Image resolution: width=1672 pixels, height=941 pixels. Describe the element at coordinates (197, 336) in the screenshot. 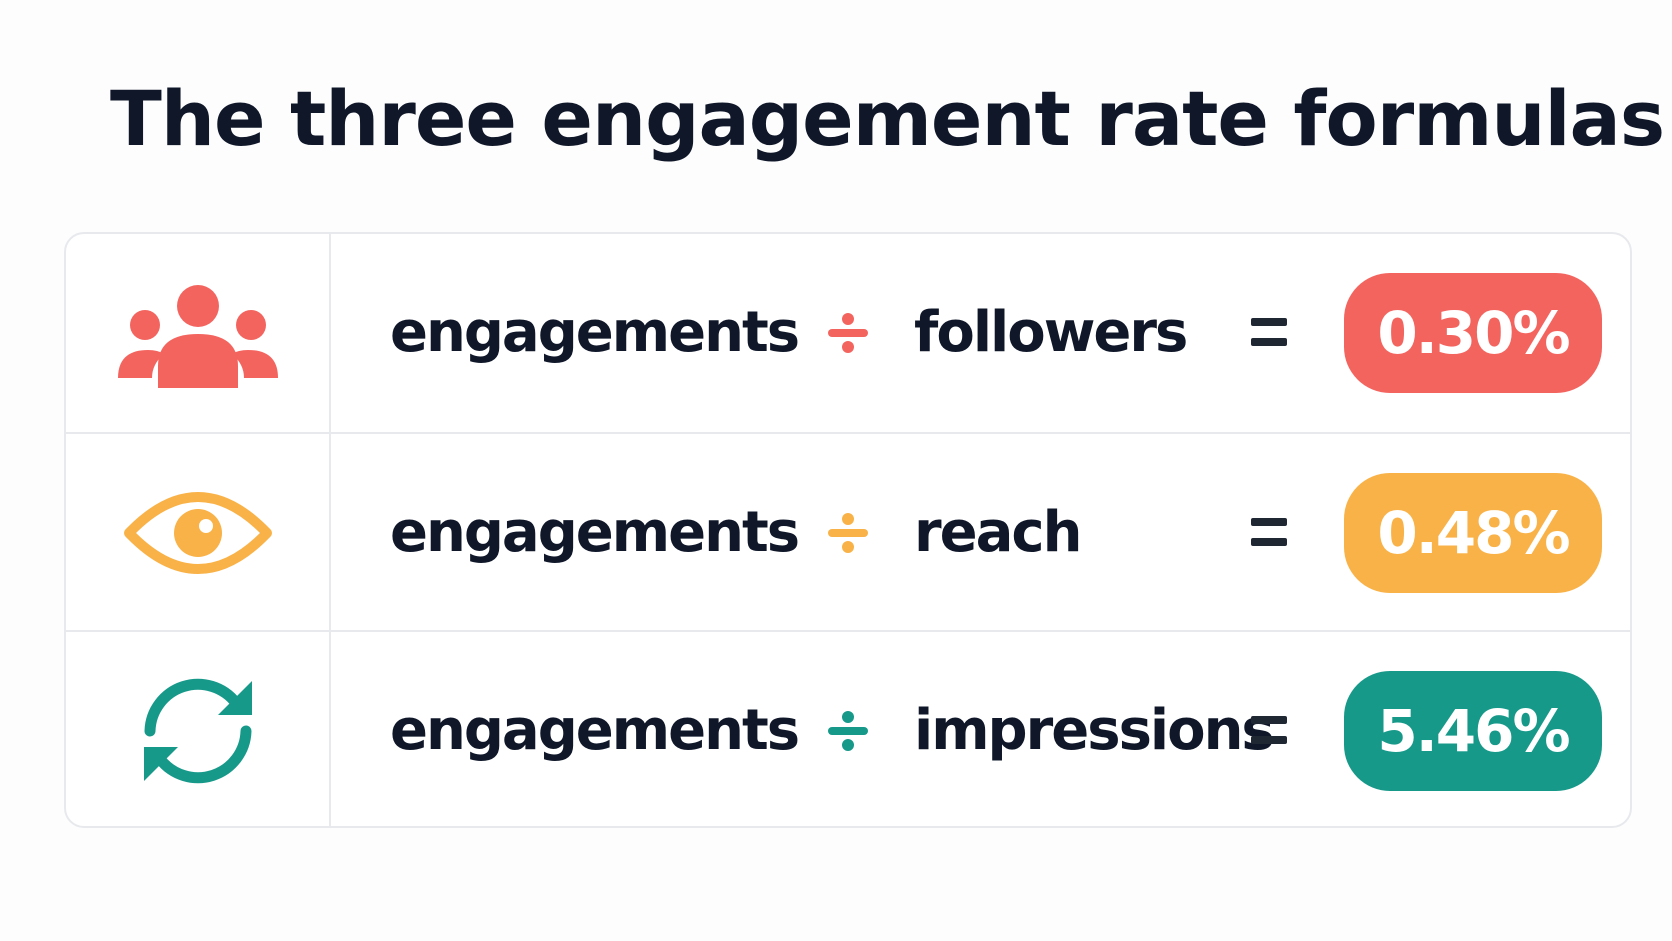

I see `people-group-icon` at that location.